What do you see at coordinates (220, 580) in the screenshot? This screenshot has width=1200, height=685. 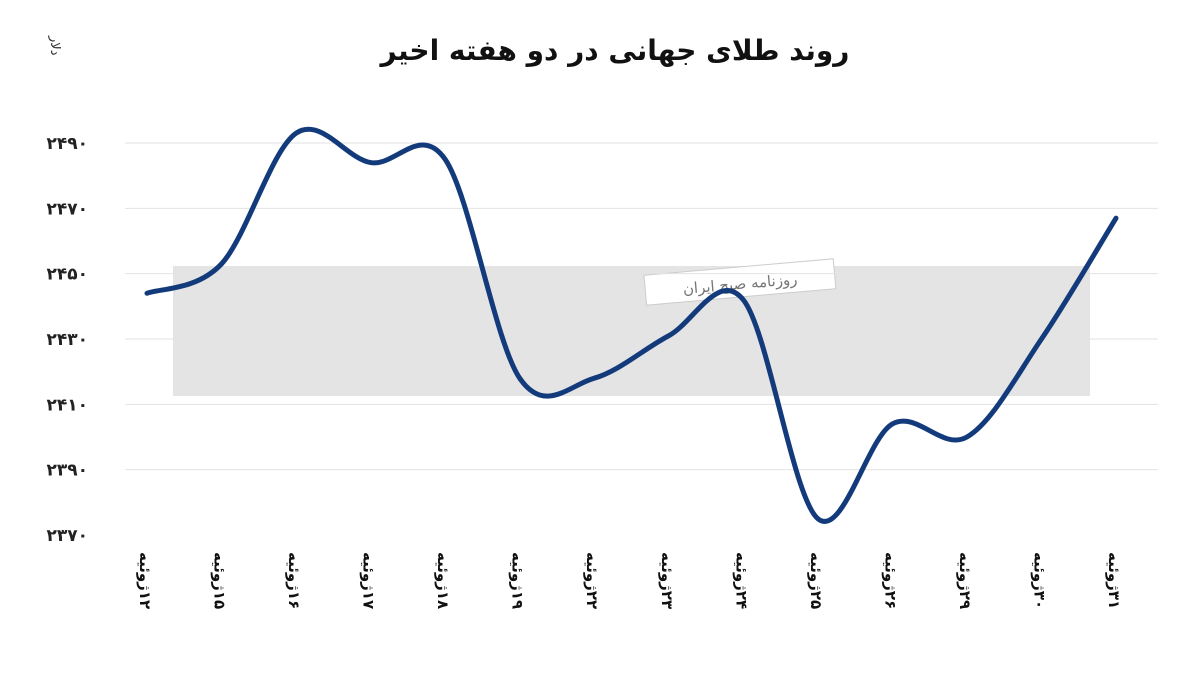 I see `x-tick-label: ۱۵ژوئیه` at bounding box center [220, 580].